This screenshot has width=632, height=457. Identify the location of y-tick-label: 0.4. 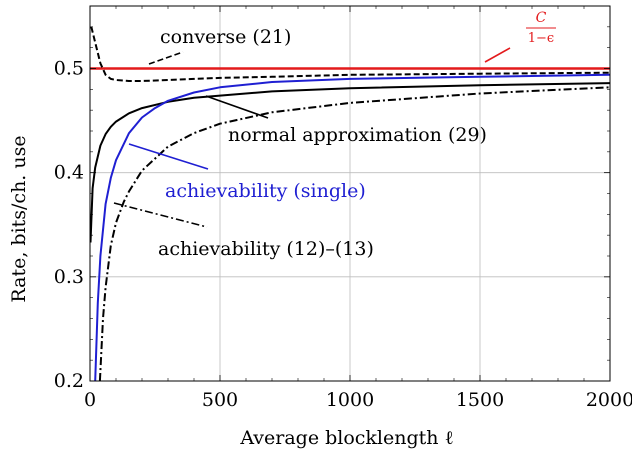
(69, 173).